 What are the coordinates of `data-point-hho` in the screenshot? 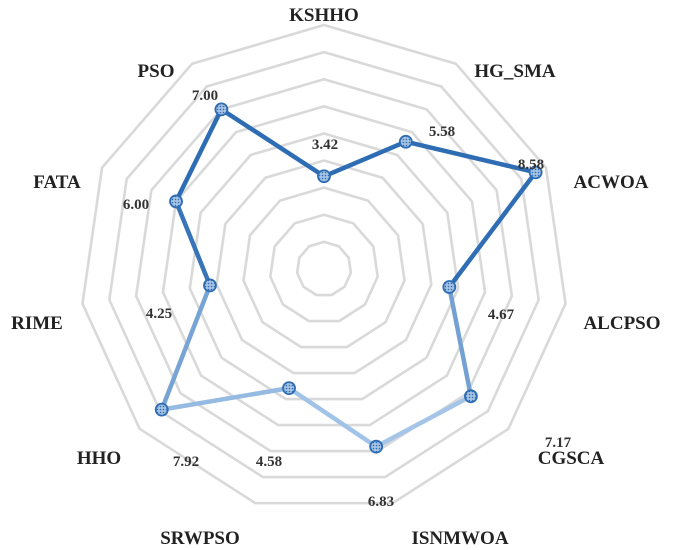 It's located at (161, 409).